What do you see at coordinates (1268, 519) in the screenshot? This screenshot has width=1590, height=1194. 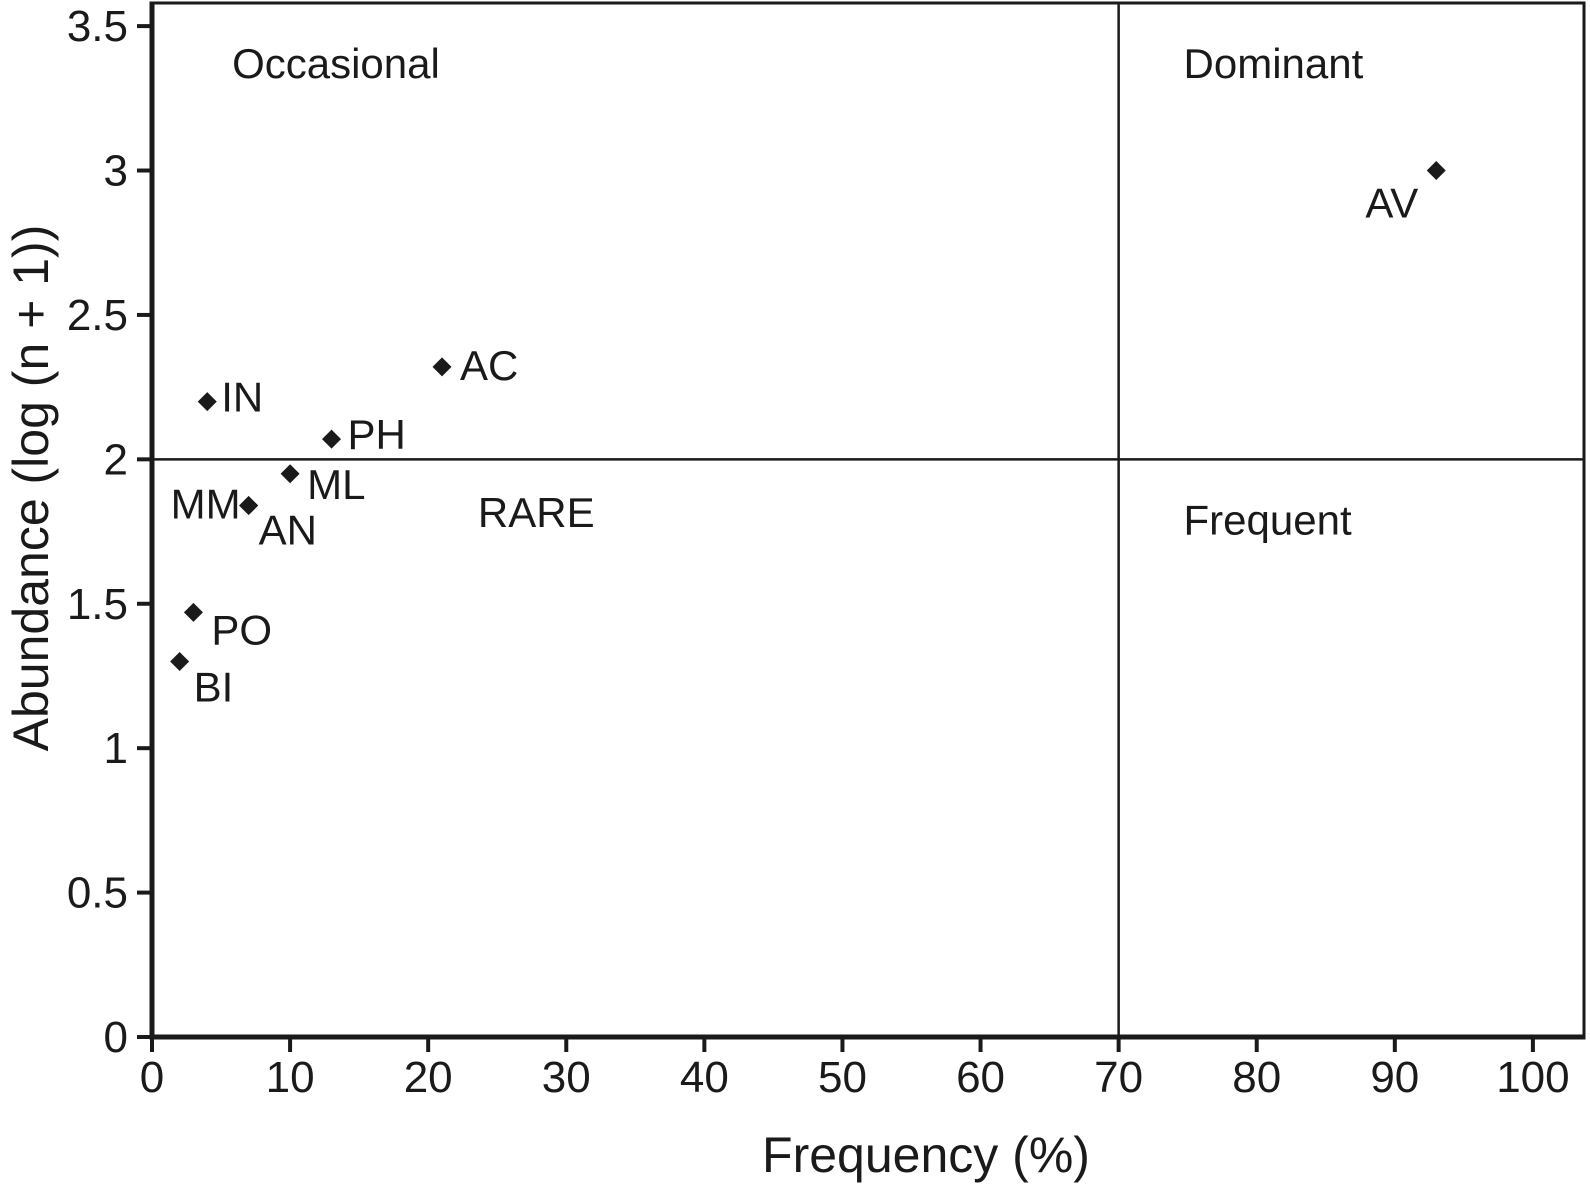 I see `quadrant-label-frequent: Frequent` at bounding box center [1268, 519].